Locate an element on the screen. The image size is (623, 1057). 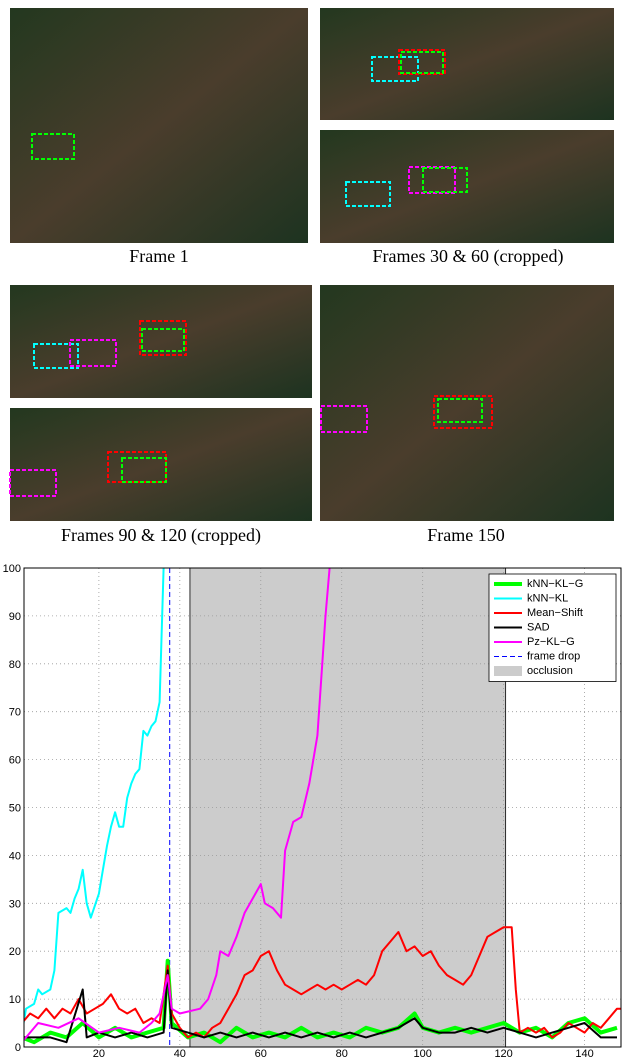
x-tick-label: 120 is located at coordinates (503, 1052).